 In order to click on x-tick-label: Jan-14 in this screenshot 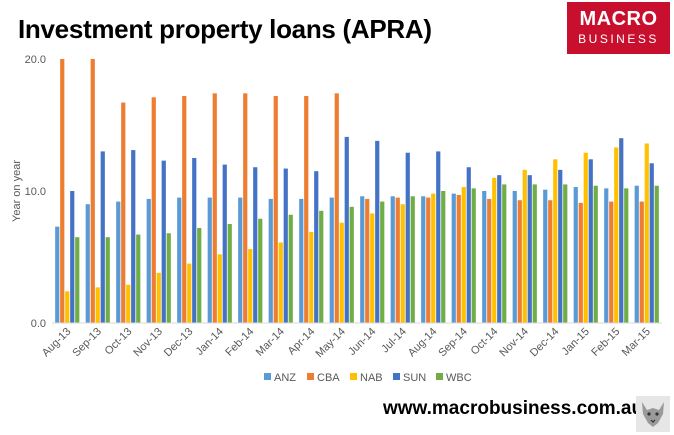, I will do `click(210, 342)`.